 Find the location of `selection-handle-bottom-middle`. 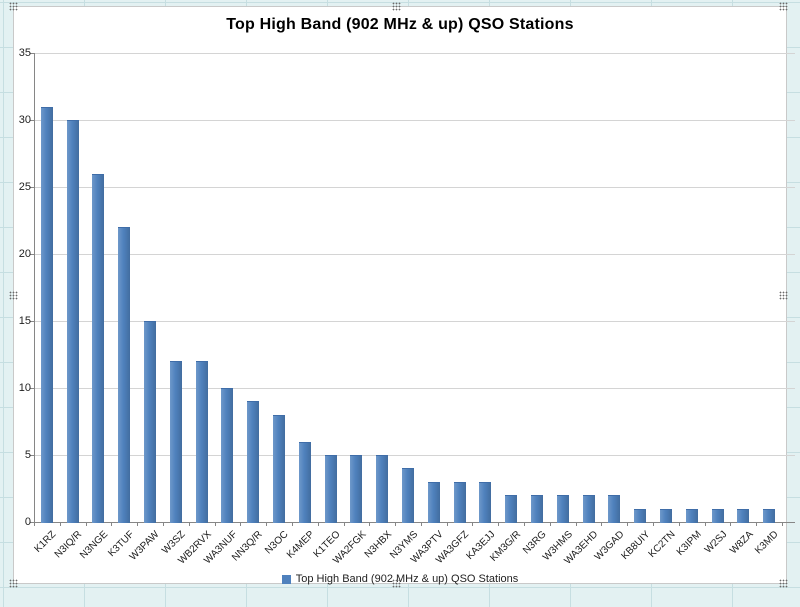

selection-handle-bottom-middle is located at coordinates (396, 583).